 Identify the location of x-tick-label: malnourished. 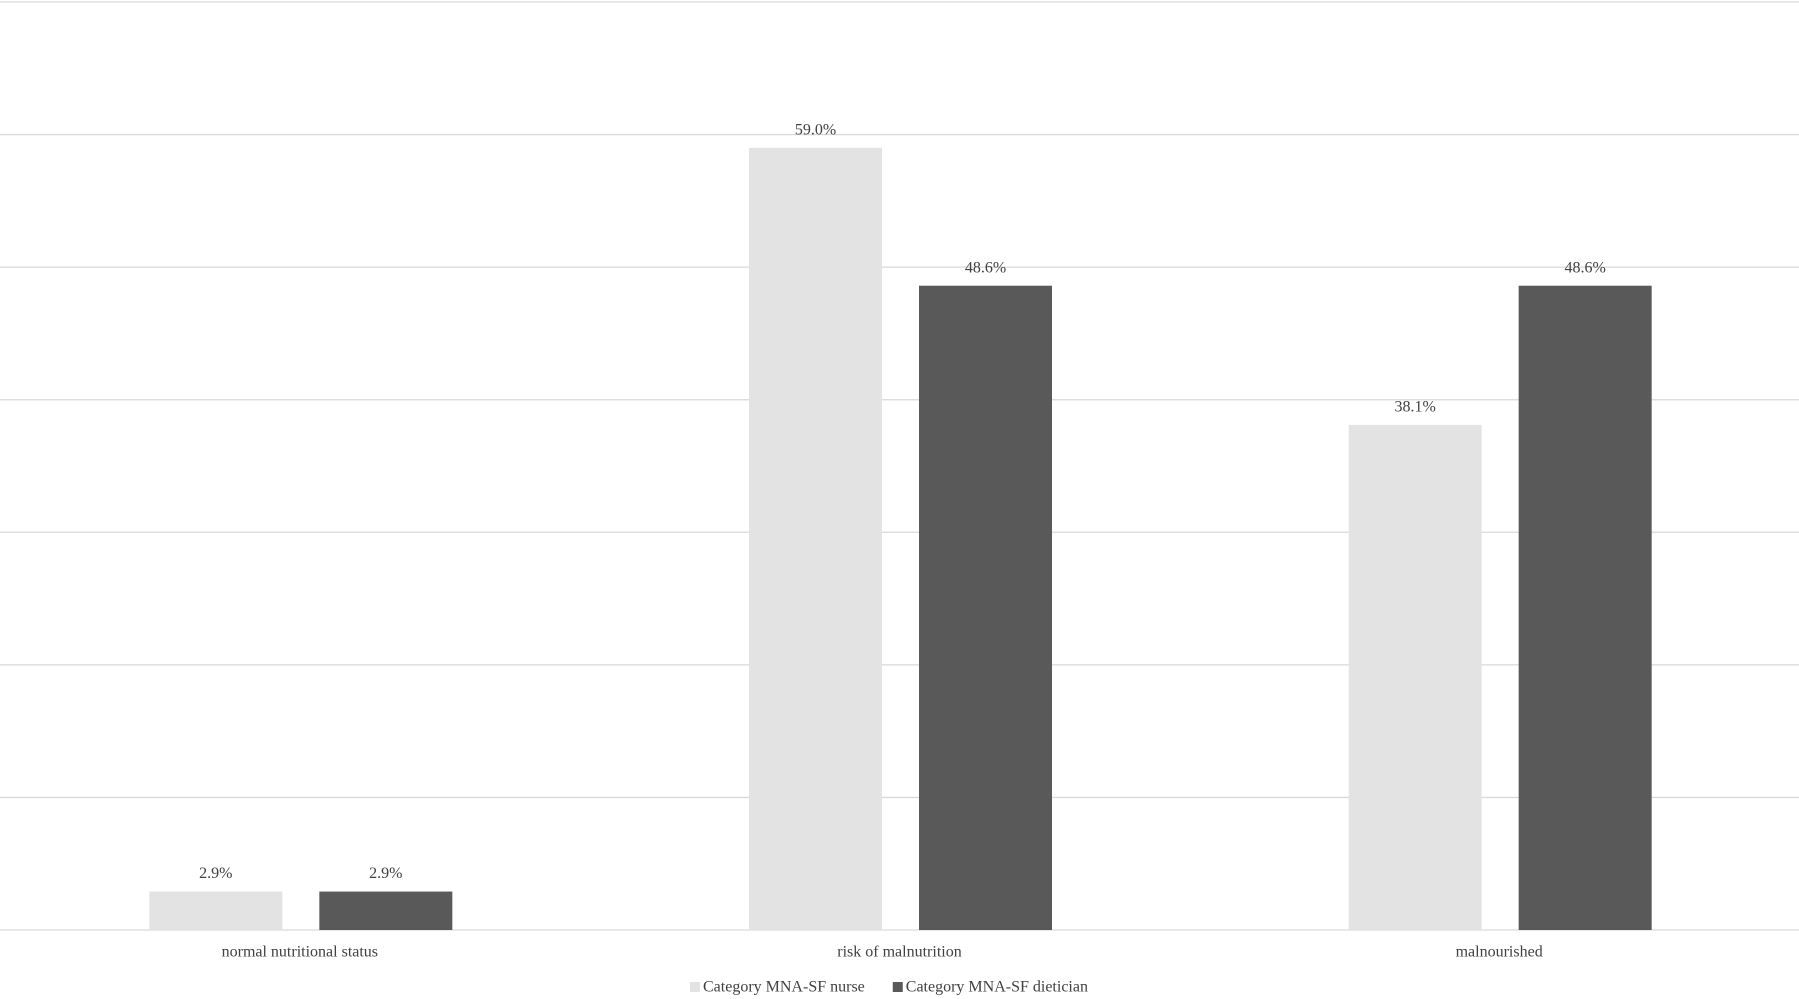
(1499, 952).